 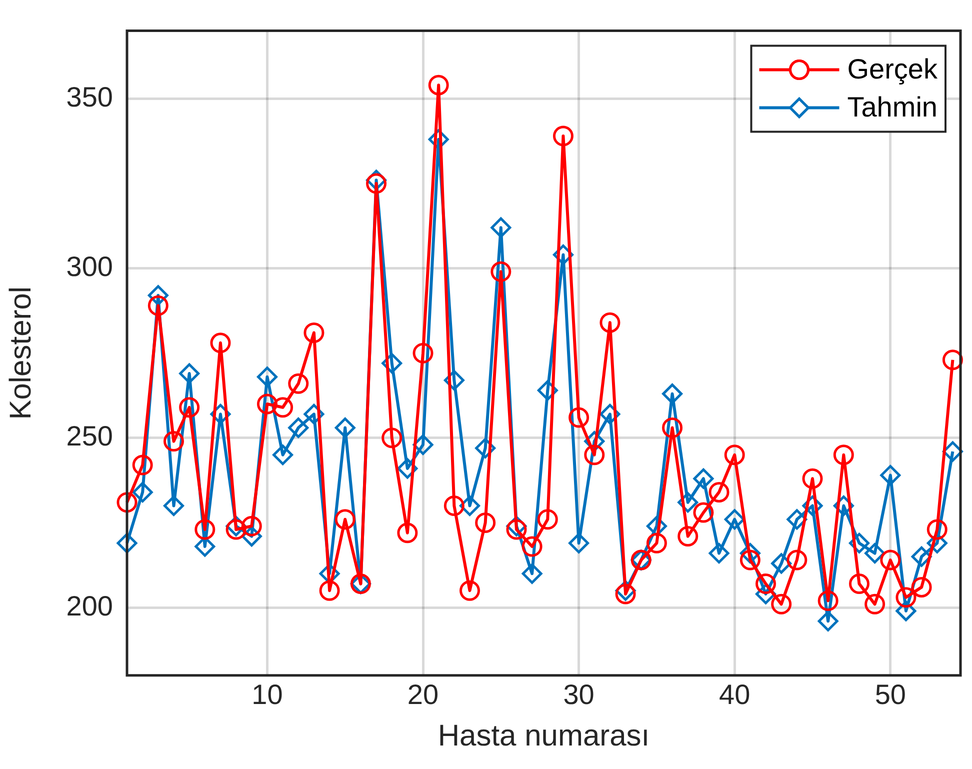 I want to click on x-axis-title: Hasta numarası, so click(x=544, y=735).